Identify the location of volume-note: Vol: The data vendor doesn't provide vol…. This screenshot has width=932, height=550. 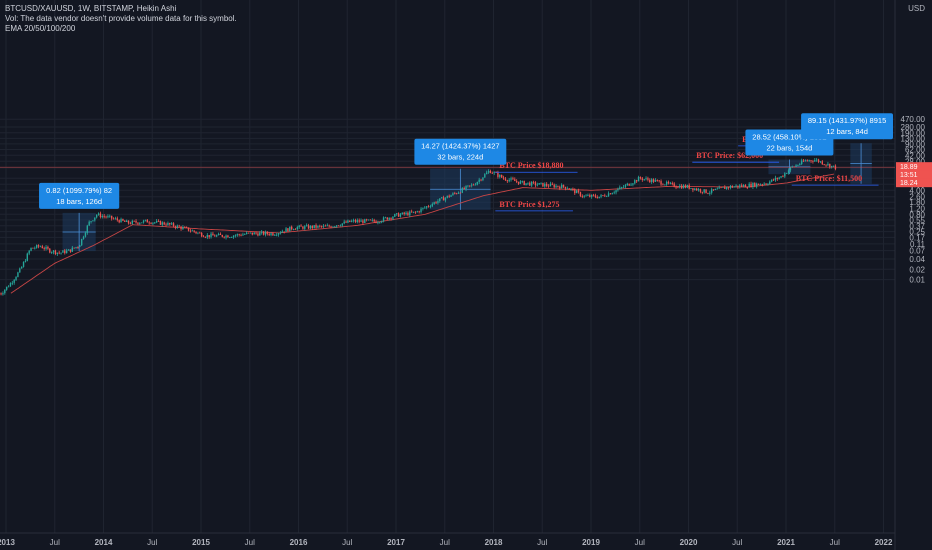
(121, 18).